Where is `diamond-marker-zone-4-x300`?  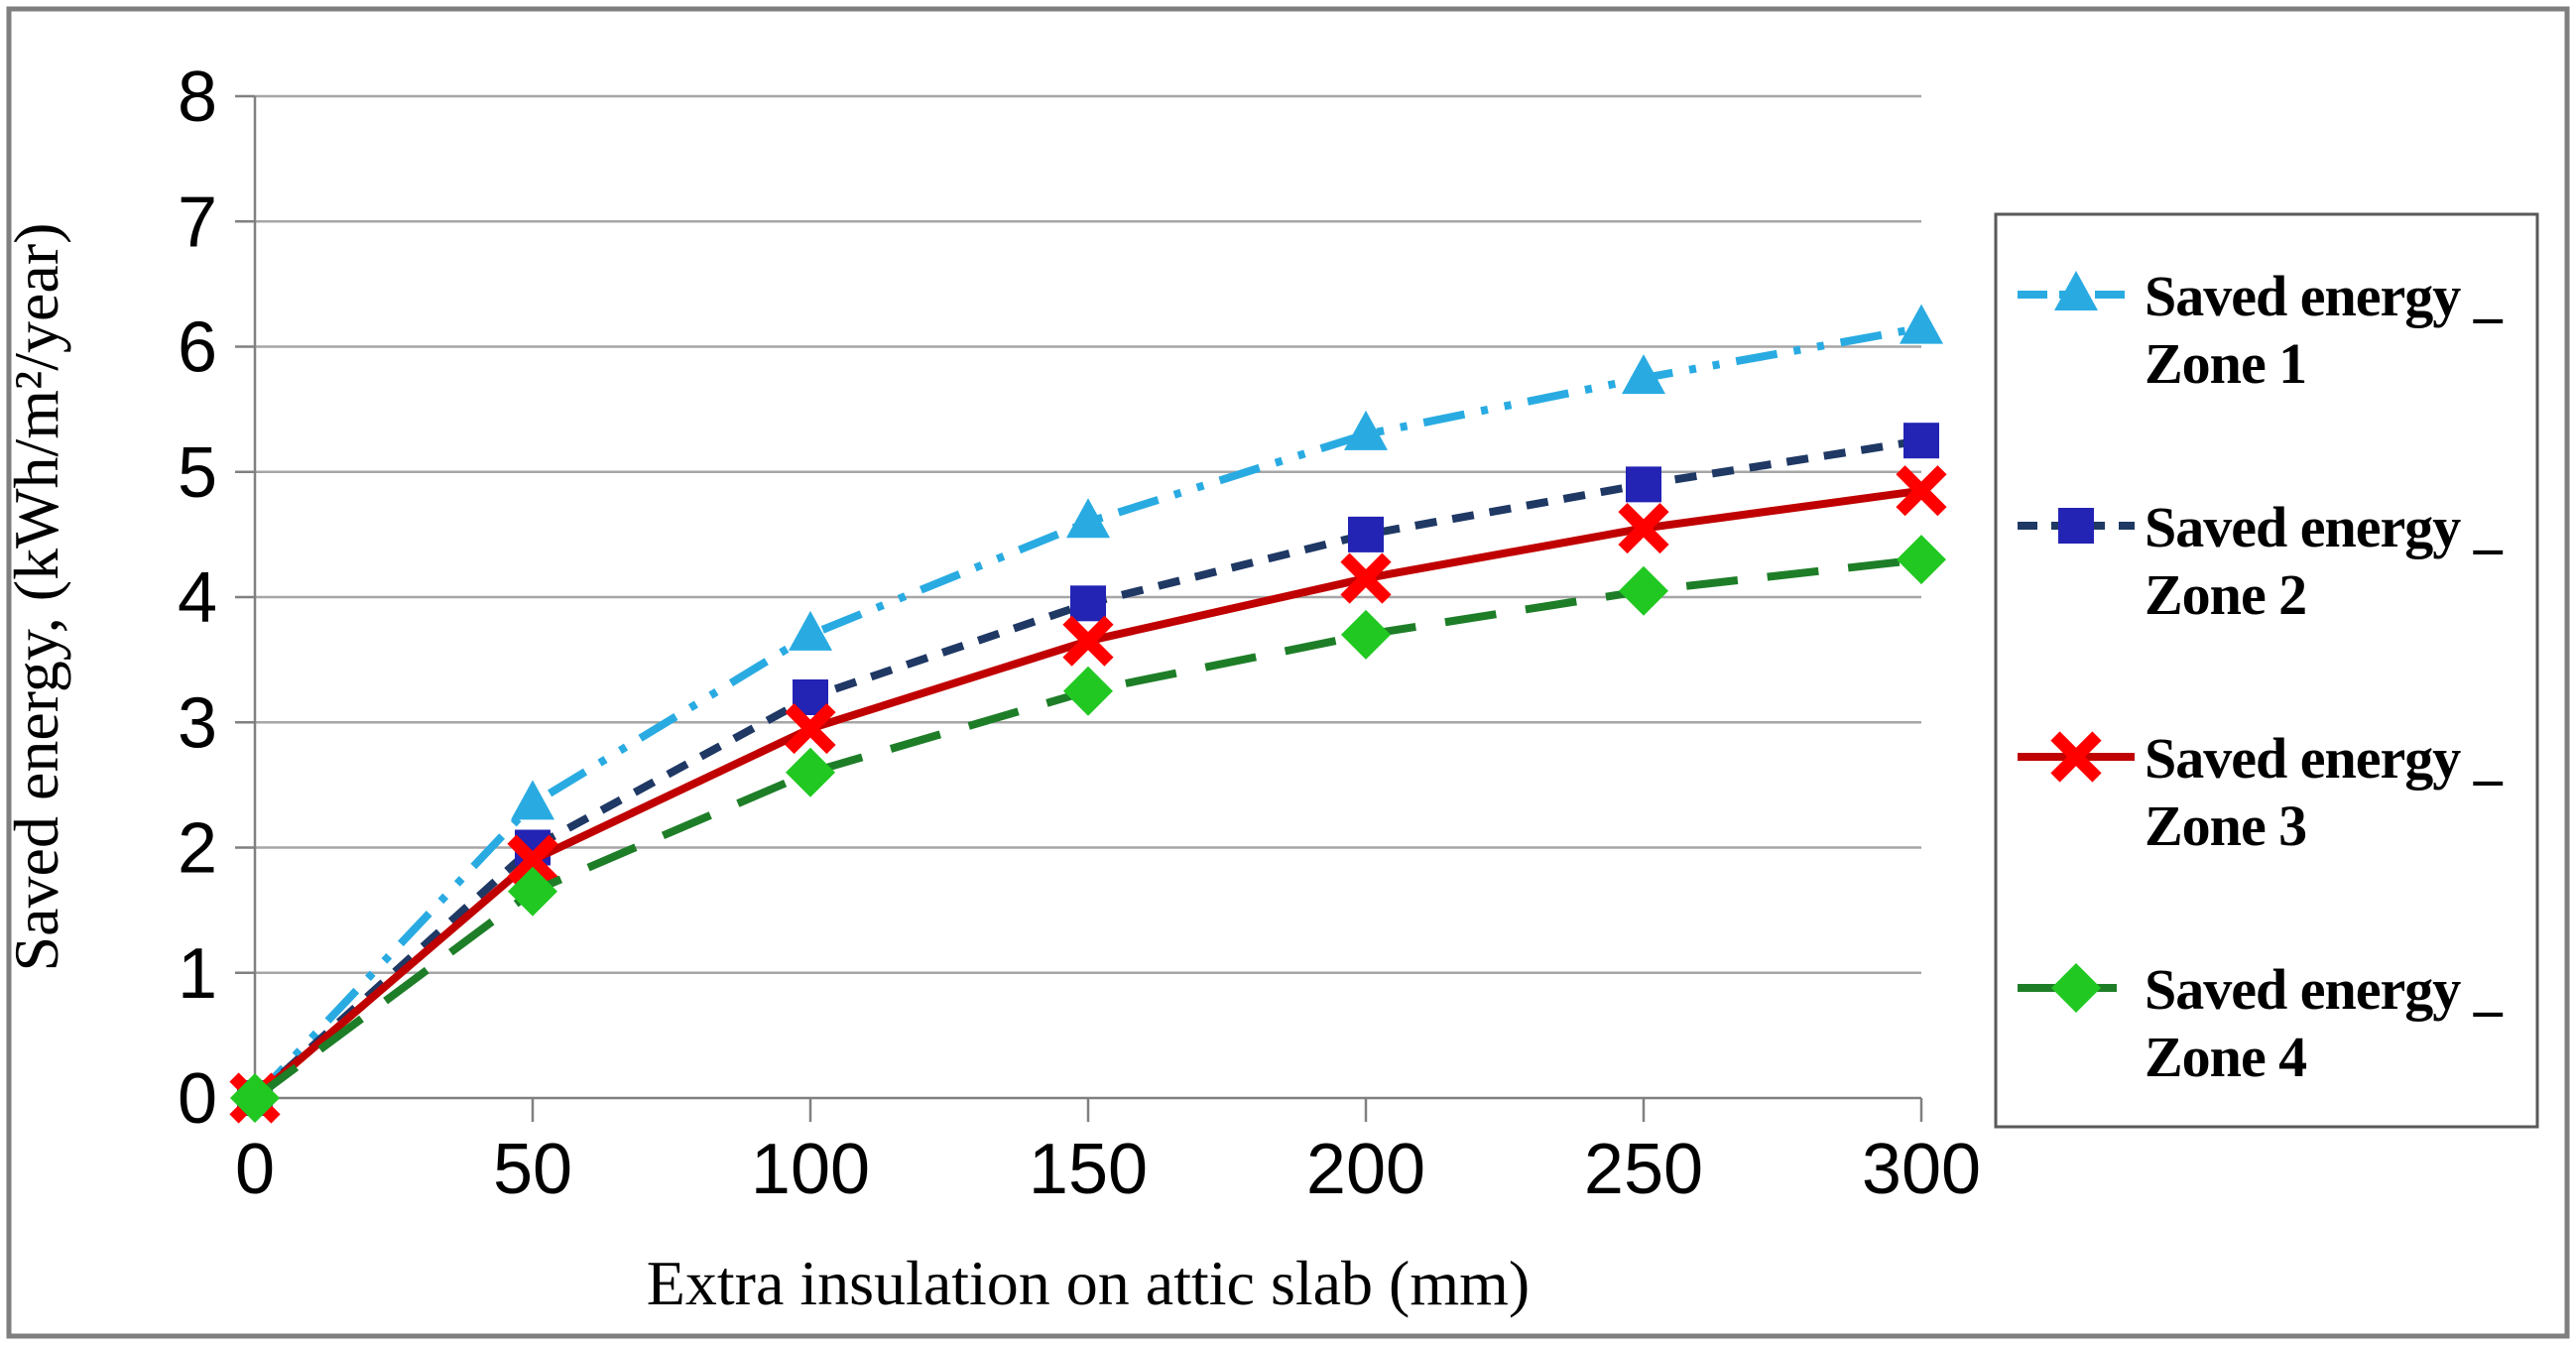
diamond-marker-zone-4-x300 is located at coordinates (1921, 560).